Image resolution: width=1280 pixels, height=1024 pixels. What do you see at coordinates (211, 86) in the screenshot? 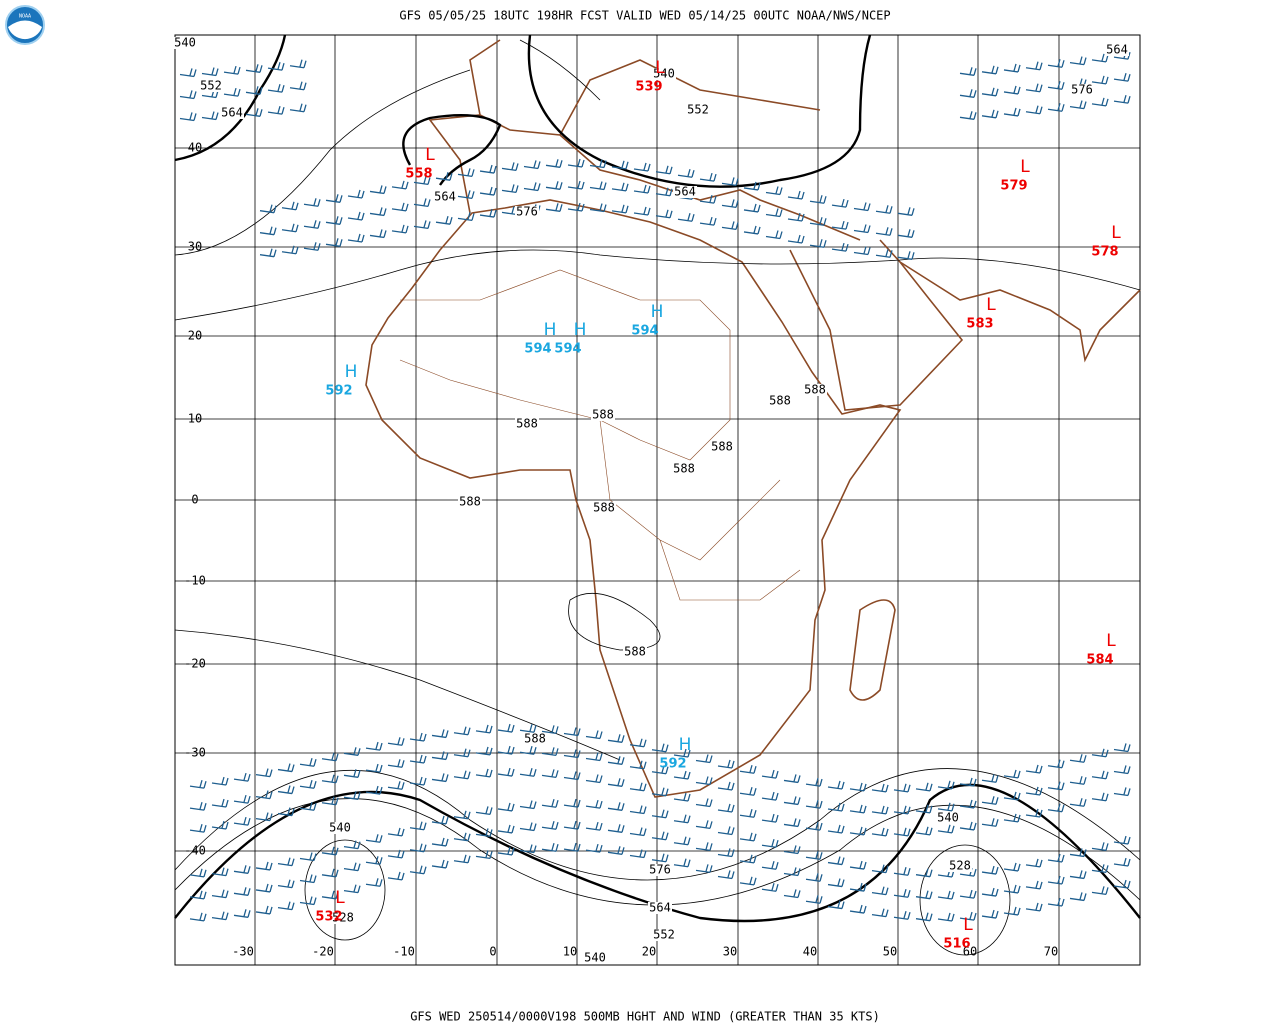
I see `contour-label: 552` at bounding box center [211, 86].